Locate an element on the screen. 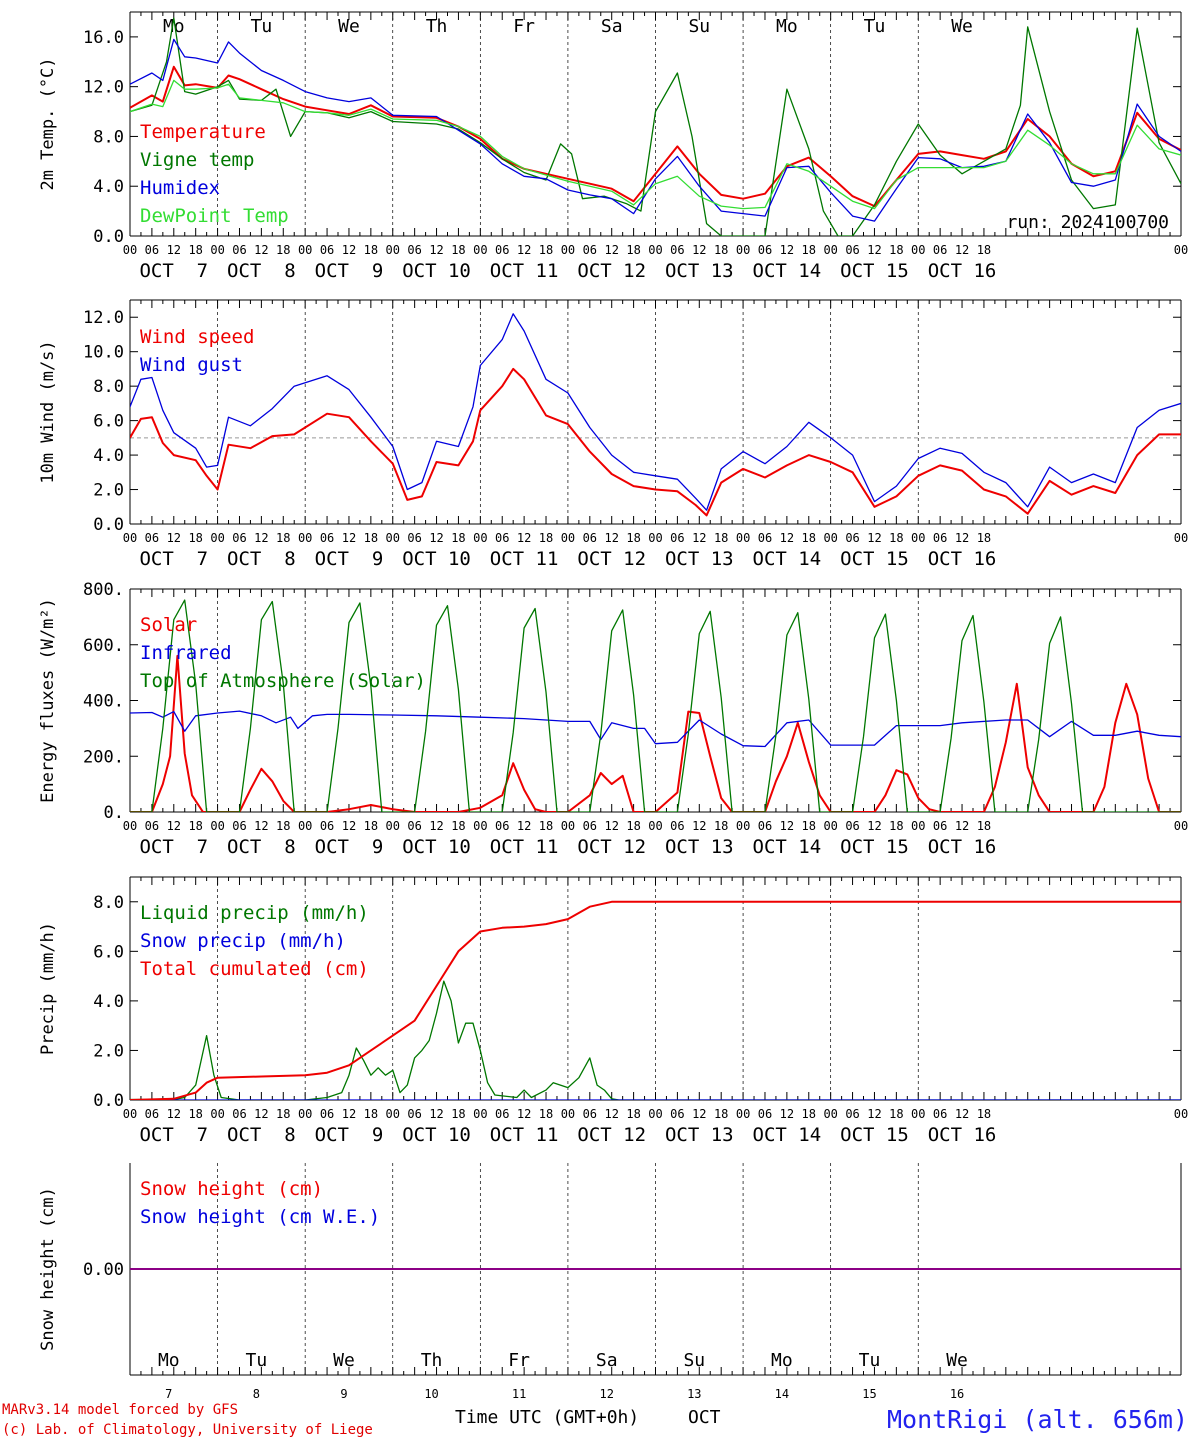  y-tick-label: 16.0 is located at coordinates (103, 38).